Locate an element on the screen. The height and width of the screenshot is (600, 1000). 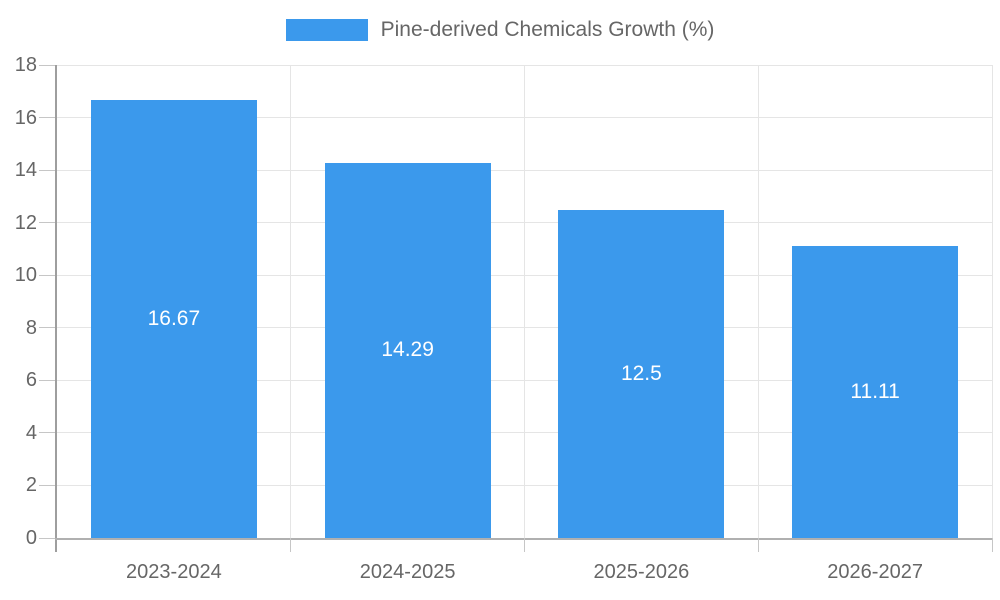
x-axis-line is located at coordinates (523, 539).